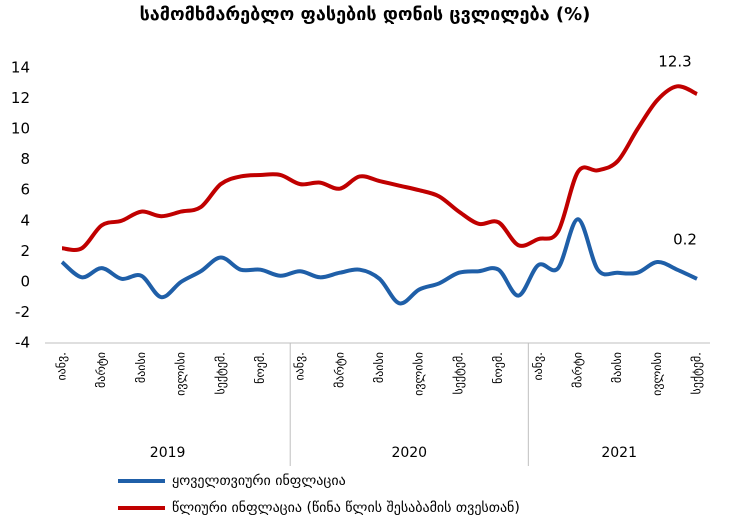 The image size is (730, 520). Describe the element at coordinates (22, 343) in the screenshot. I see `y-tick-label: -4` at that location.